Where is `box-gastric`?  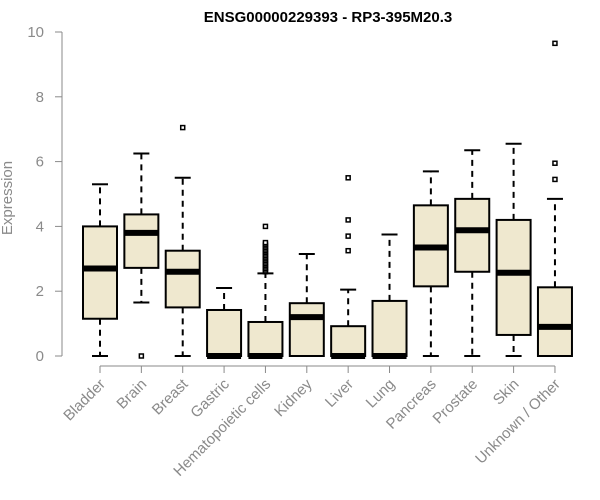
box-gastric is located at coordinates (224, 322).